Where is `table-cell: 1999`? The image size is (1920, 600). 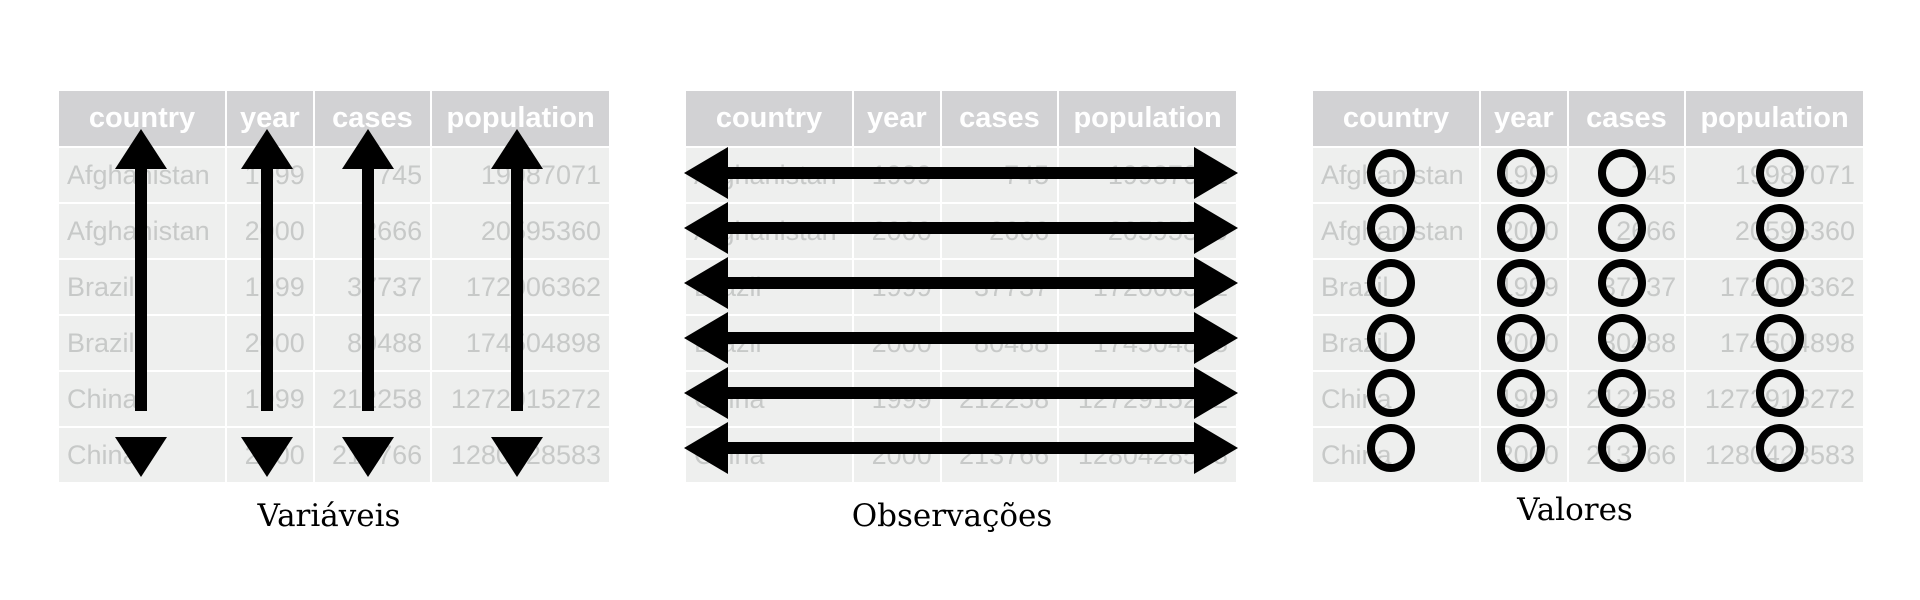 table-cell: 1999 is located at coordinates (1524, 398).